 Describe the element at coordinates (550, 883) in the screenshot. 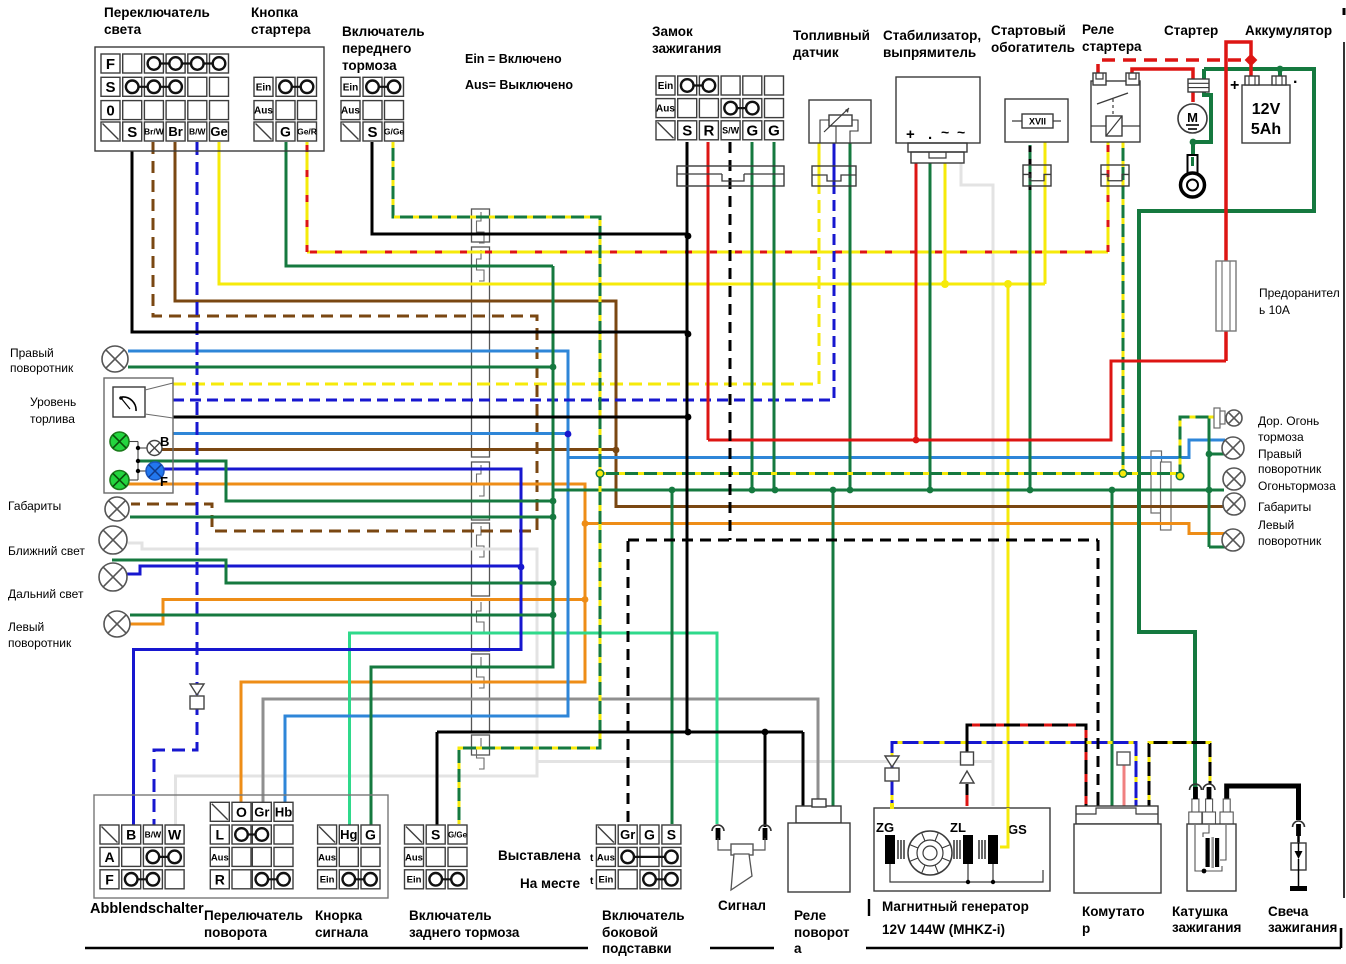

I see `svg-text: На месте` at that location.